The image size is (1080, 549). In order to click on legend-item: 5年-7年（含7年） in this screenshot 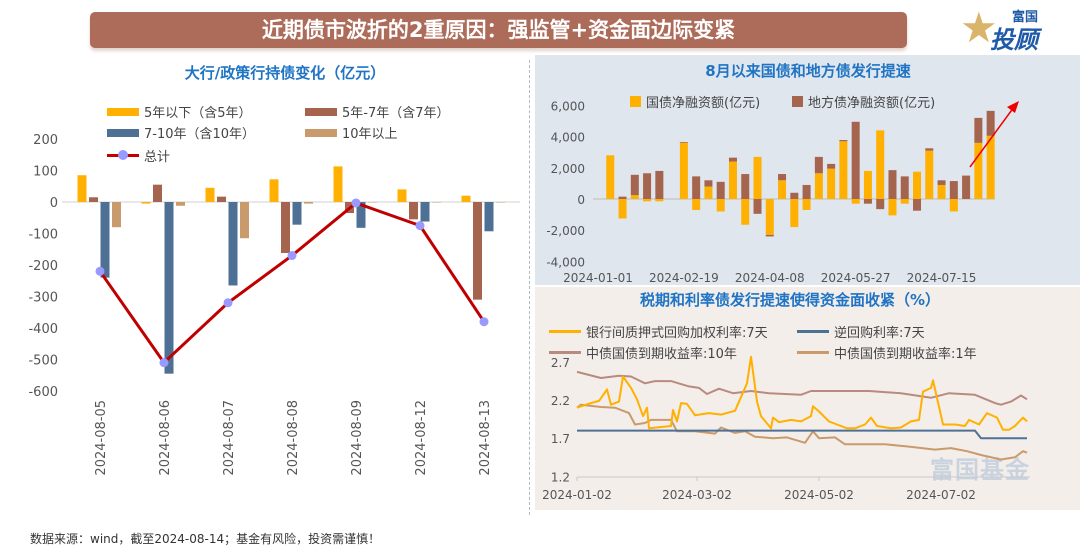, I will do `click(377, 111)`.